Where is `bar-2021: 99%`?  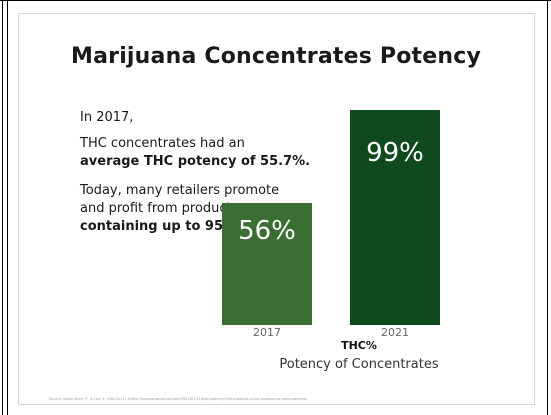 bar-2021: 99% is located at coordinates (395, 217).